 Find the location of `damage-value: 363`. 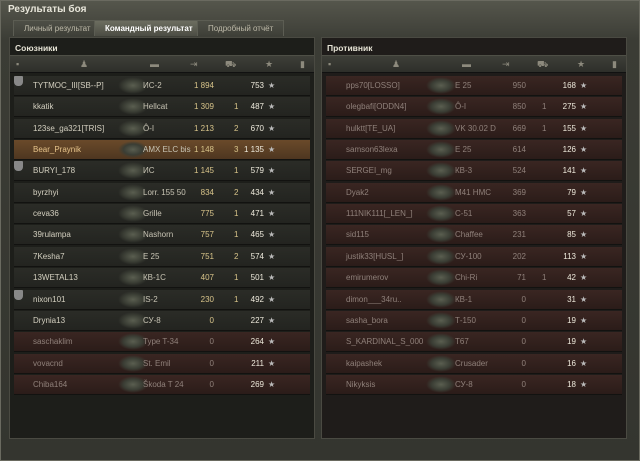

damage-value: 363 is located at coordinates (519, 214).